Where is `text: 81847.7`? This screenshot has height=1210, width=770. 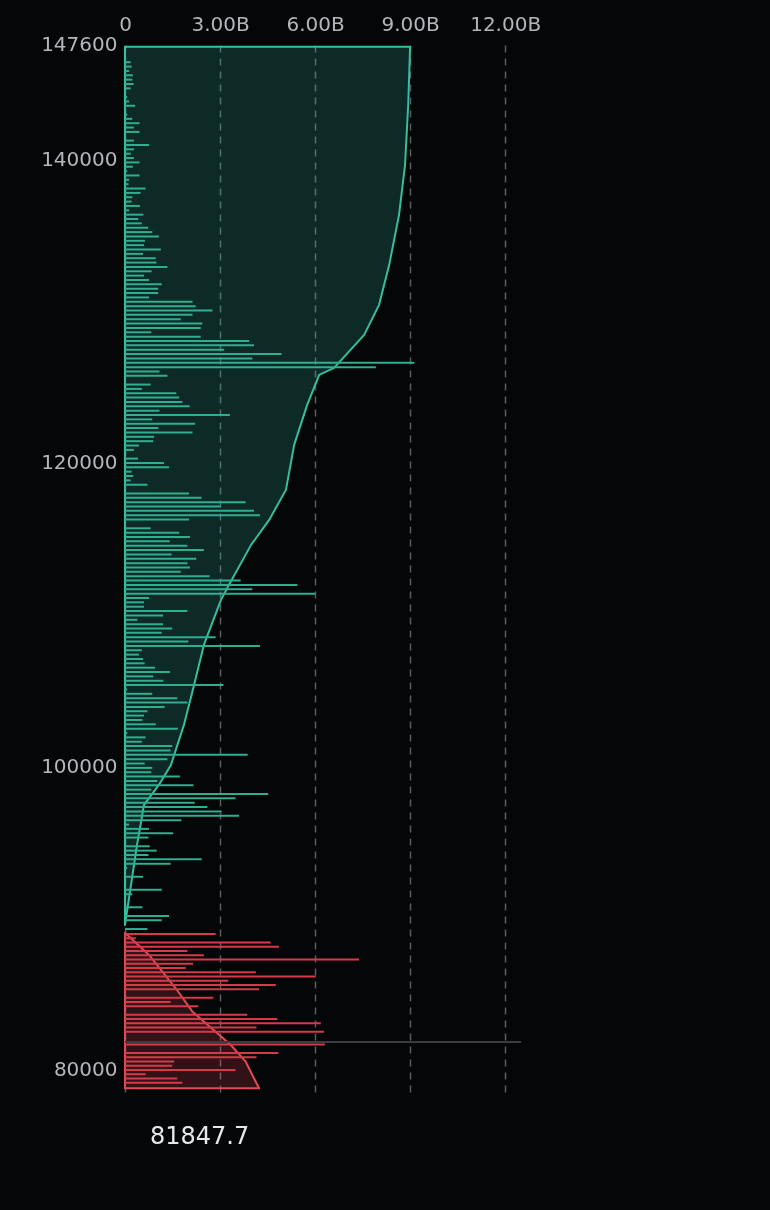 text: 81847.7 is located at coordinates (200, 1136).